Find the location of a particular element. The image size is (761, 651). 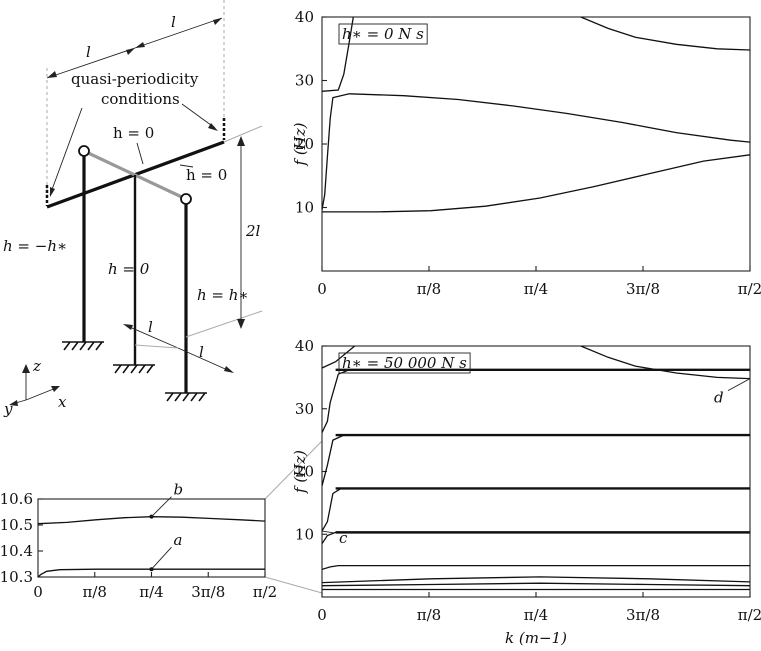

chart-inset: 0 π/8 π/4 3π/8 π/2 10.3 10.4 10.5 10.6 a b is located at coordinates (138, 541).